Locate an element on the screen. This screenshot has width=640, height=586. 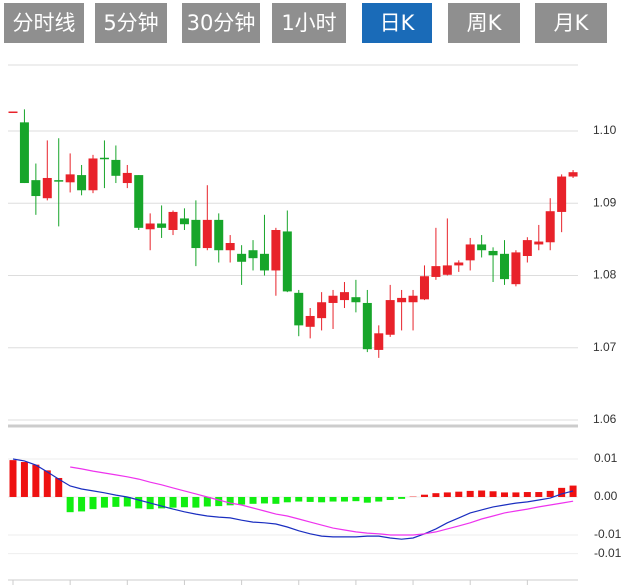
tab: 30分钟 is located at coordinates (221, 23).